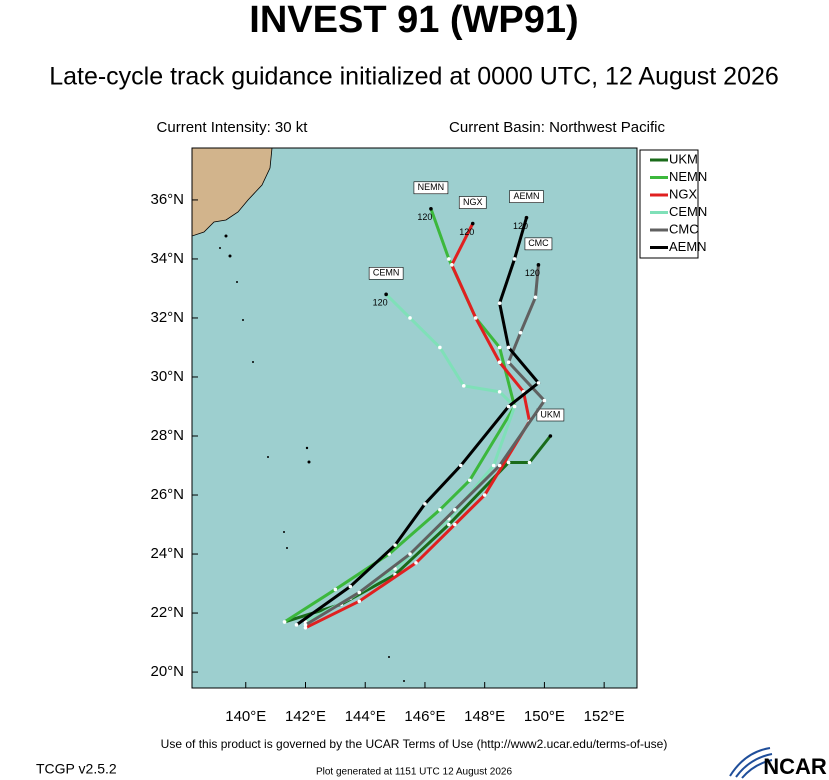 The width and height of the screenshot is (829, 780). I want to click on legend-label: AEMN, so click(688, 246).